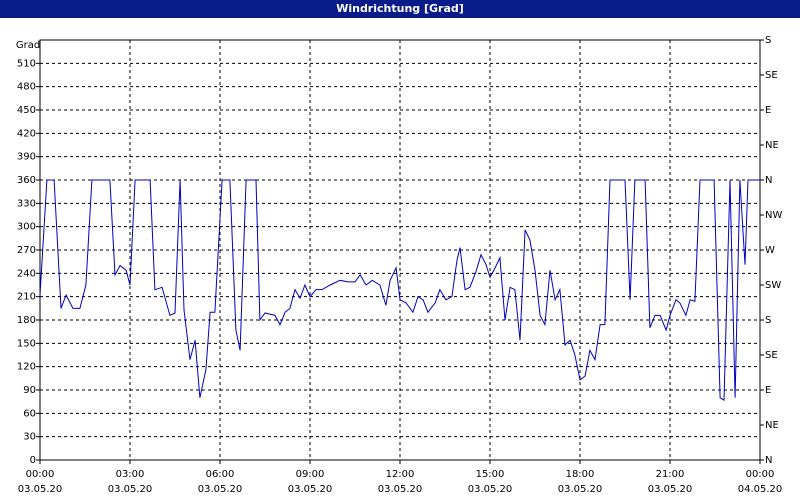 Image resolution: width=800 pixels, height=500 pixels. What do you see at coordinates (26, 320) in the screenshot?
I see `y-tick-label: 180` at bounding box center [26, 320].